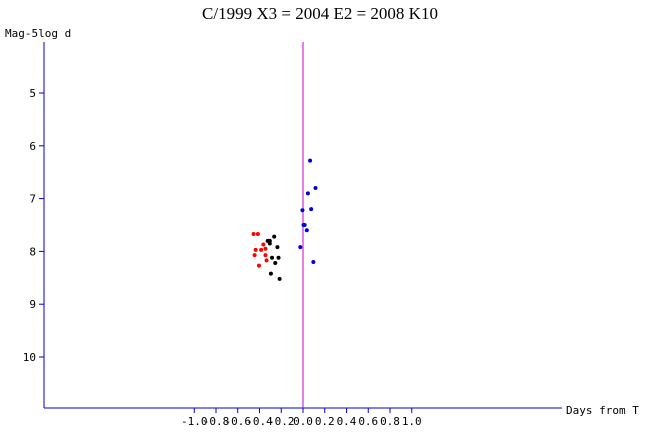 The width and height of the screenshot is (661, 437). Describe the element at coordinates (368, 421) in the screenshot. I see `x-tick-label: 0.6` at that location.